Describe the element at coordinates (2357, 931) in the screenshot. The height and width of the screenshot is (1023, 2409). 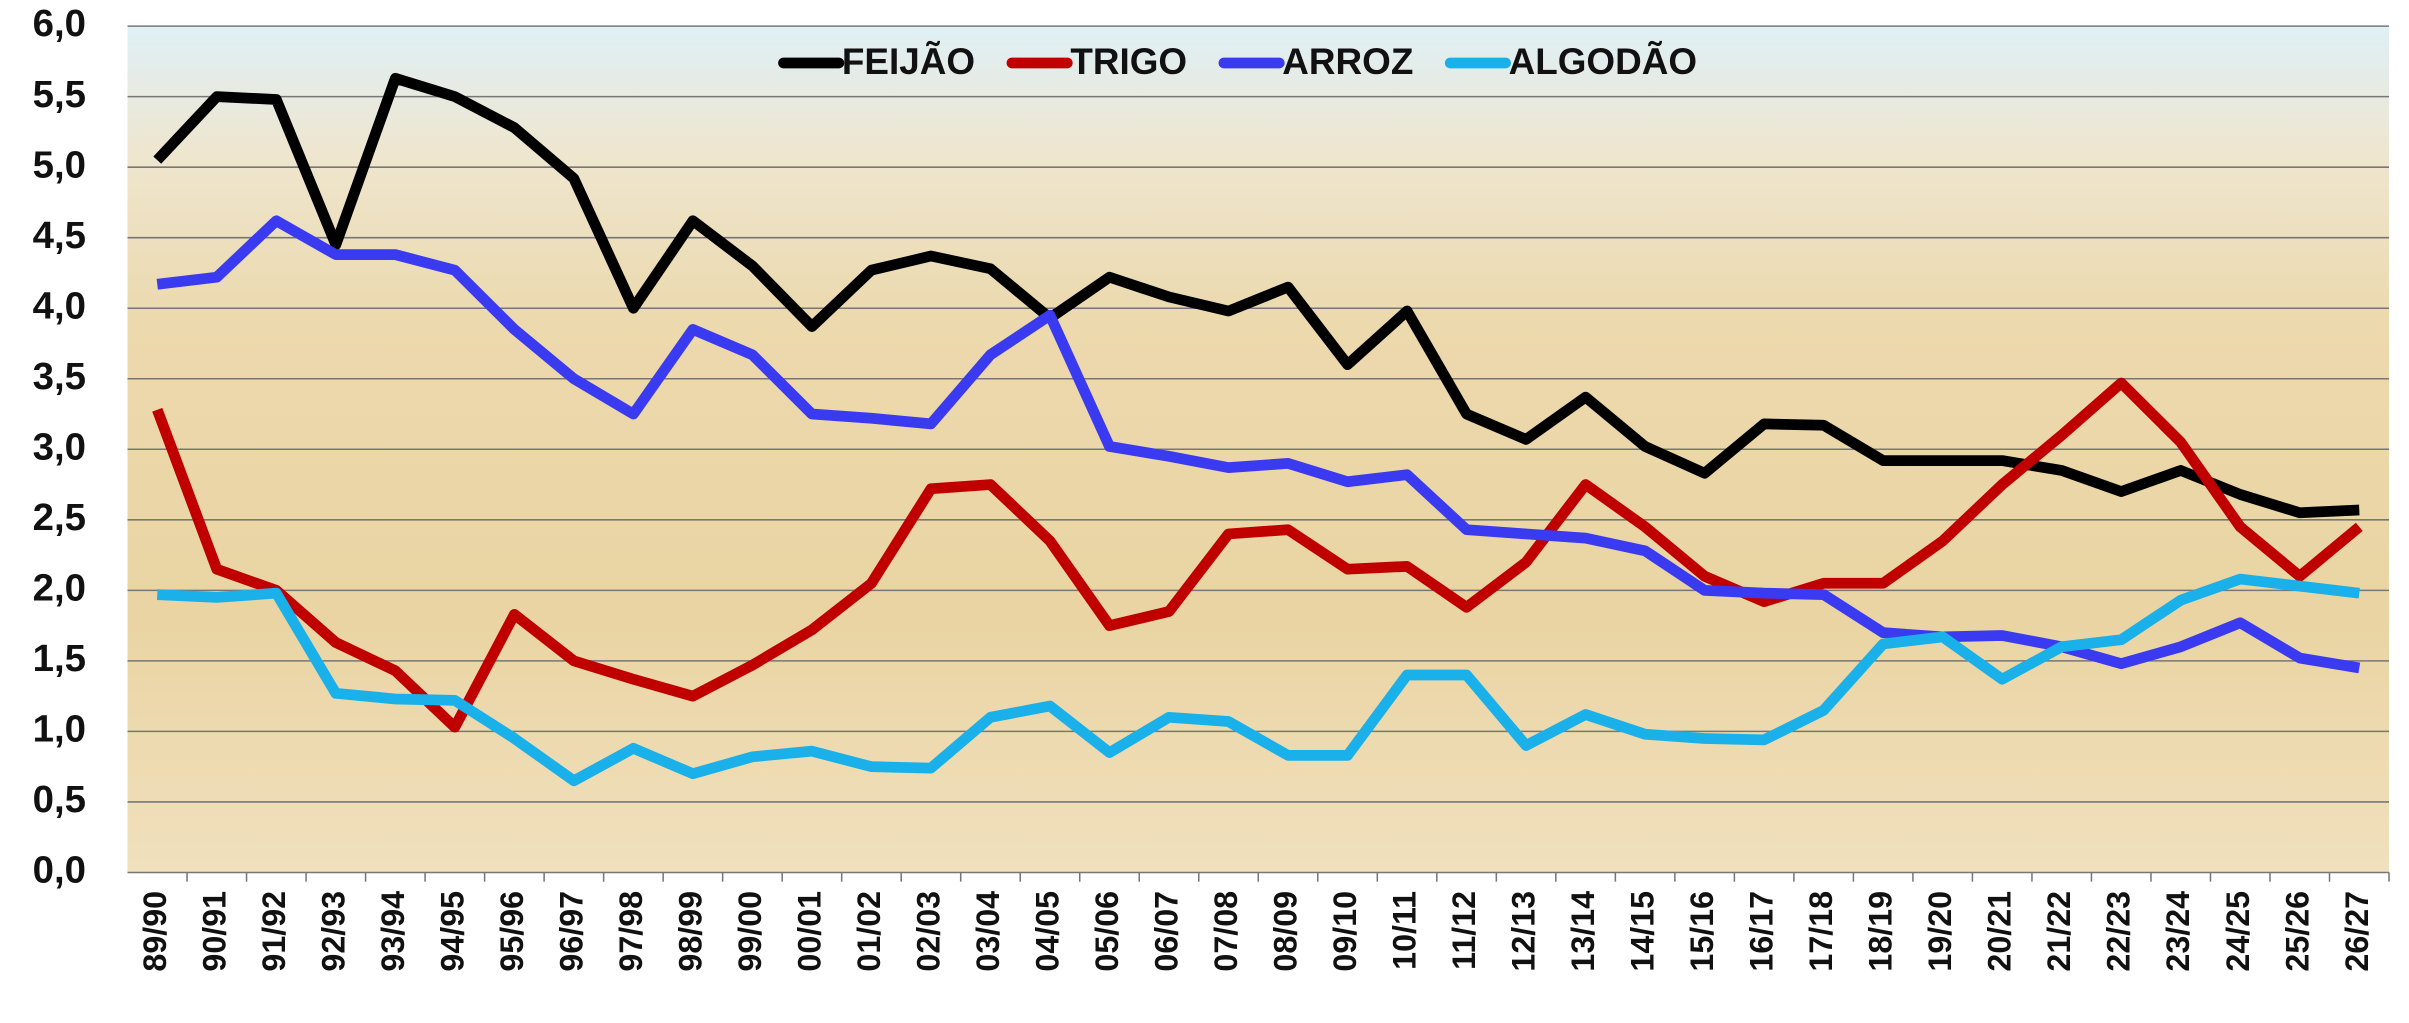
I see `x-tick-label: 26/27` at that location.